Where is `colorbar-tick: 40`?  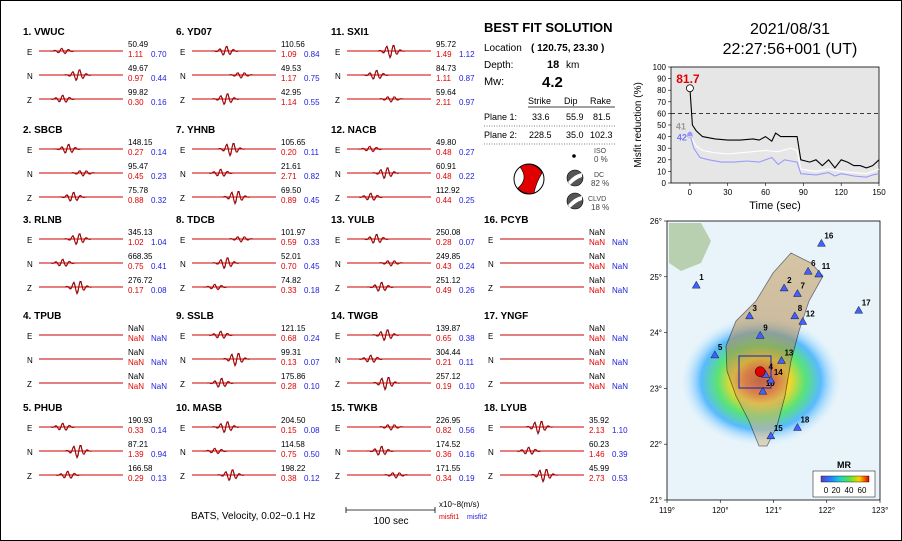 colorbar-tick: 40 is located at coordinates (849, 490).